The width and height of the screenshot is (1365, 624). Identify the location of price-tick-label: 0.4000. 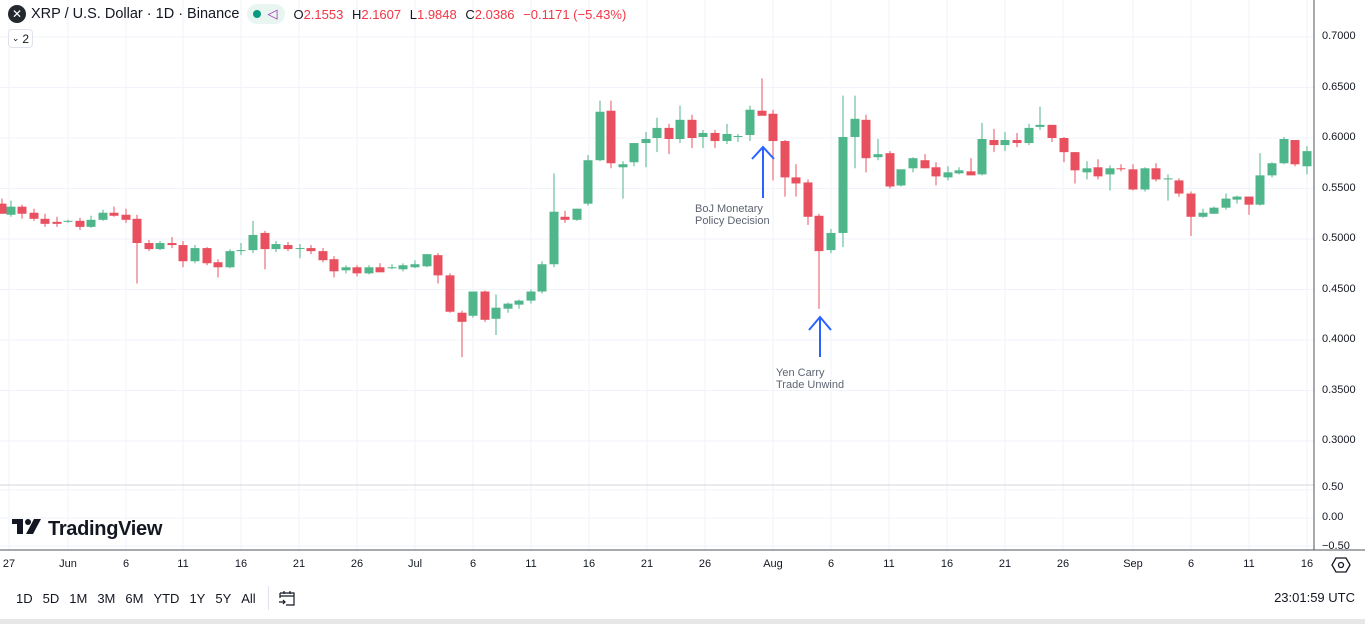
(1339, 339).